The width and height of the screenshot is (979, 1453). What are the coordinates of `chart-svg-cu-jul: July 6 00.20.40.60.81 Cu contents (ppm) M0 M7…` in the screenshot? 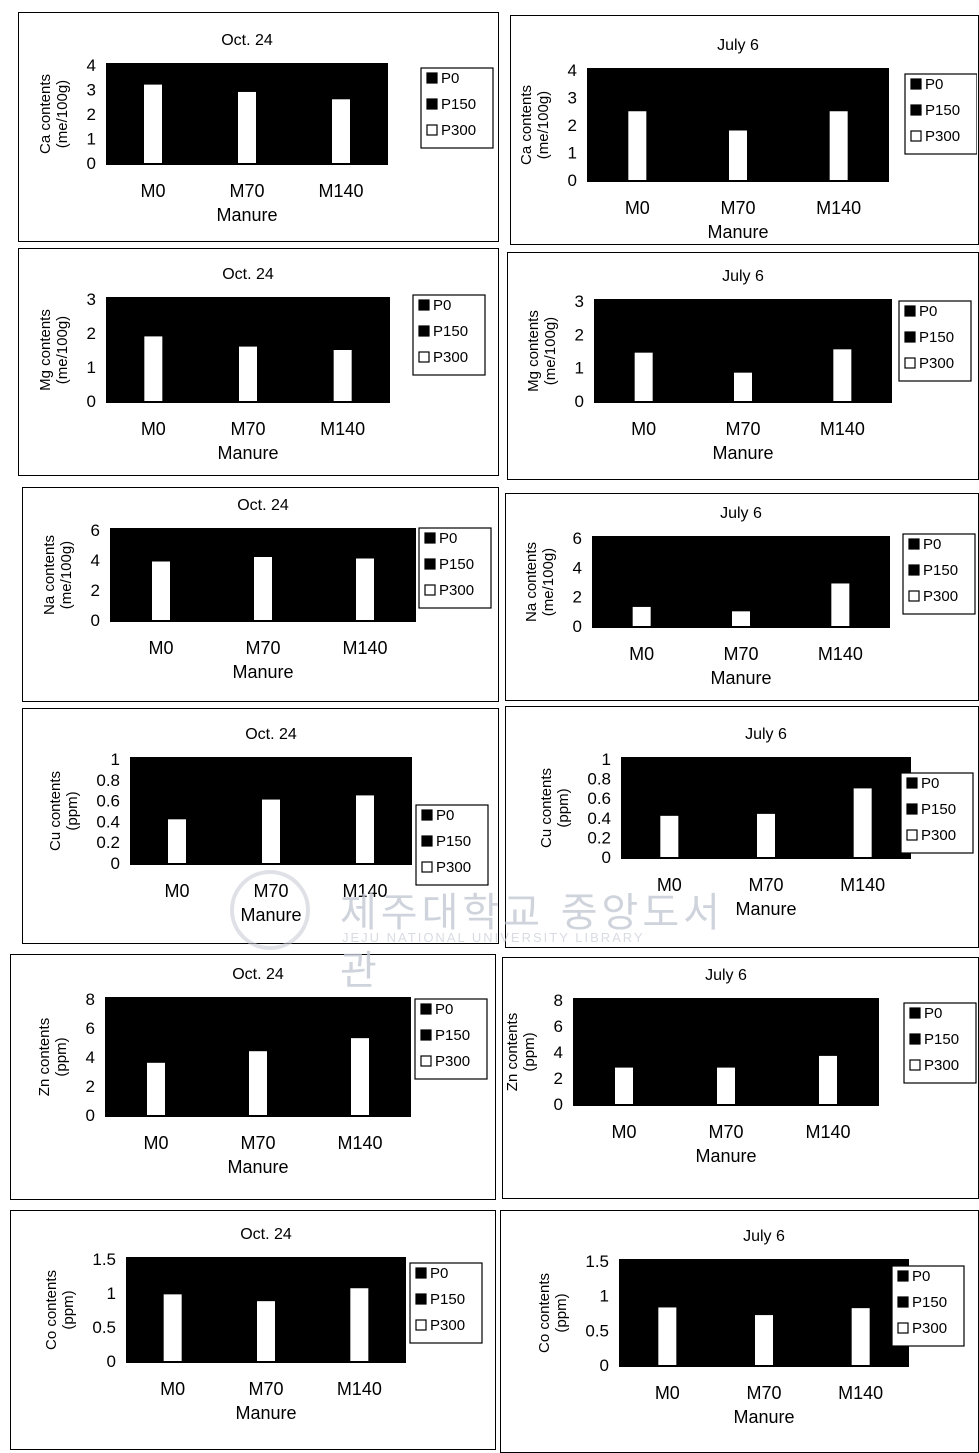 It's located at (756, 822).